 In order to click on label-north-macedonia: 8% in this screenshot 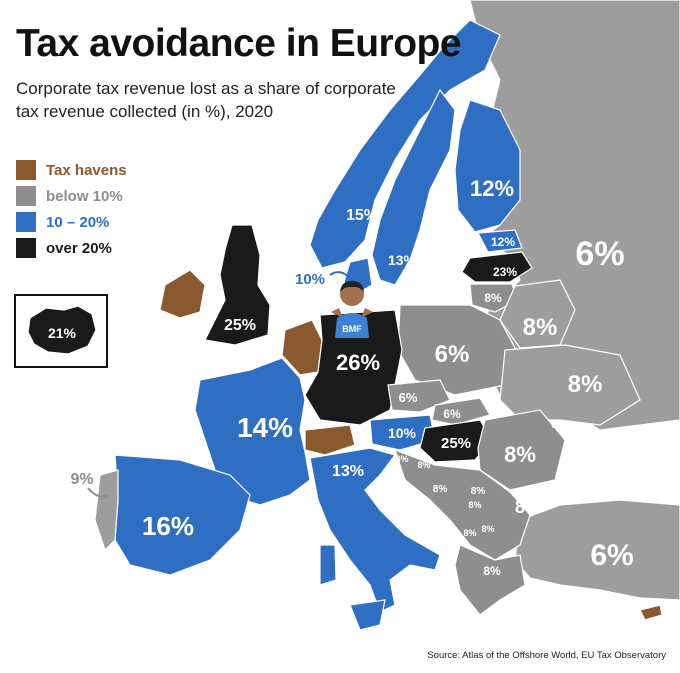, I will do `click(487, 529)`.